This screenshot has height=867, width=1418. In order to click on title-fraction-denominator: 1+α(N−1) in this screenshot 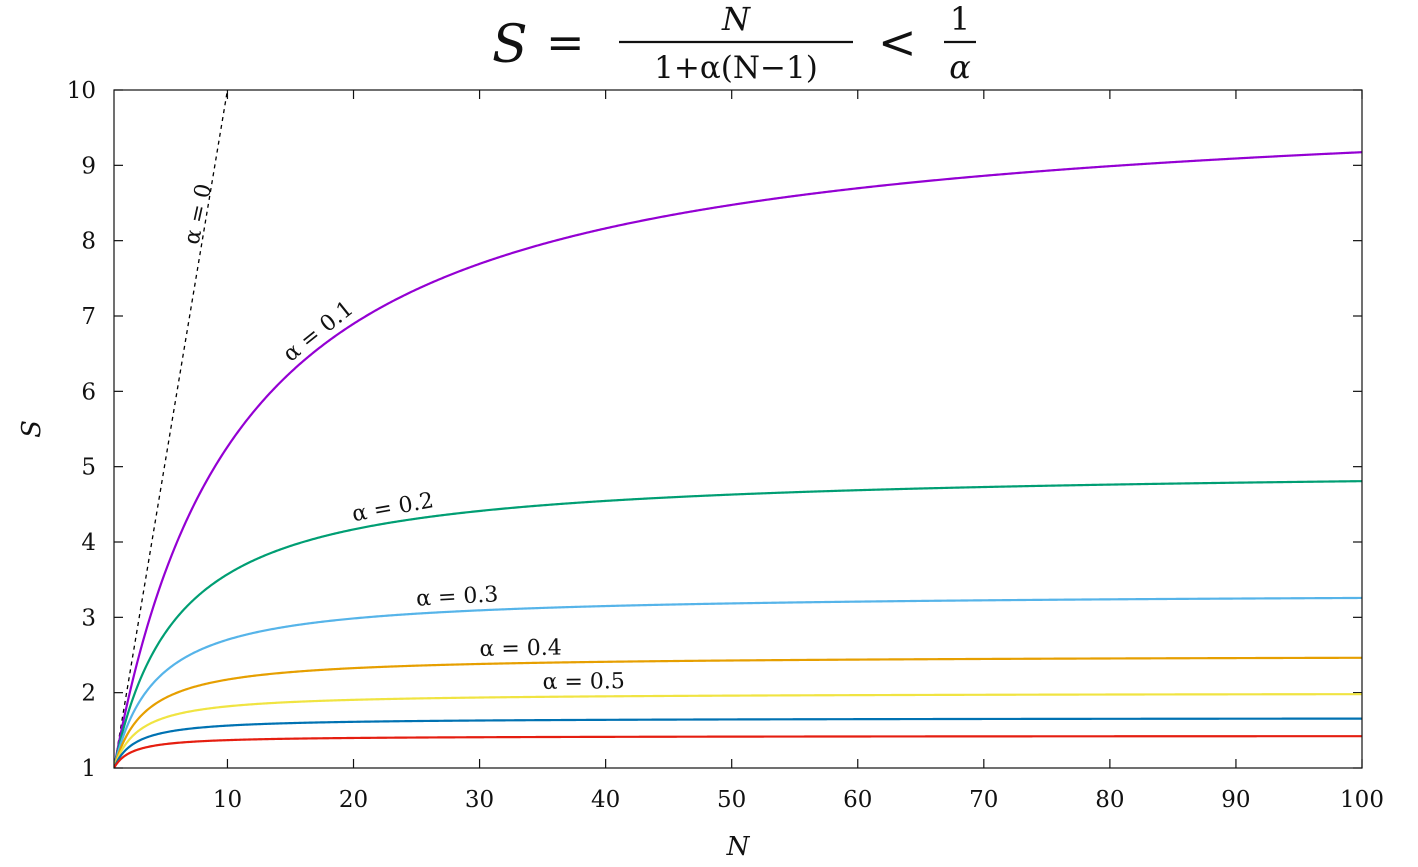, I will do `click(736, 68)`.